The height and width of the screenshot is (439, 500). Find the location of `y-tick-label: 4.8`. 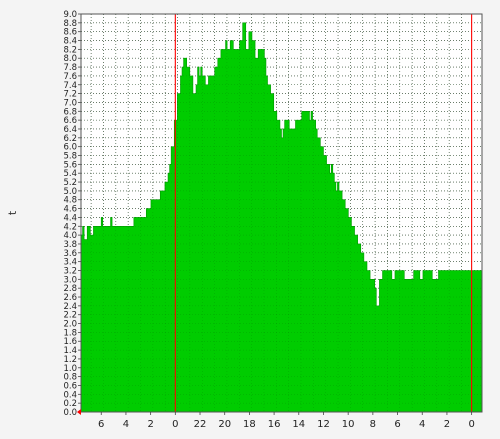

y-tick-label: 4.8 is located at coordinates (70, 201).